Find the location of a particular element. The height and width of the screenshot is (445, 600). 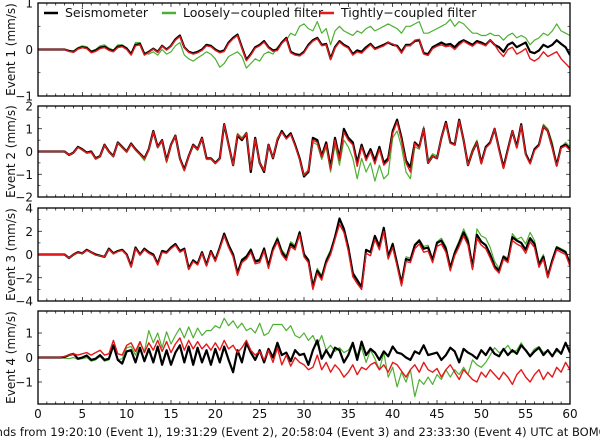

legend-entry-tightly-coupled: Tightly−coupled filter is located at coordinates (398, 12).